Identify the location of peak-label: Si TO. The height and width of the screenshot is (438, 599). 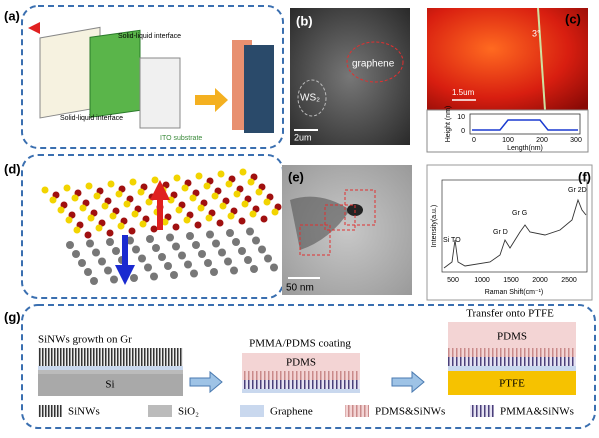
(452, 240).